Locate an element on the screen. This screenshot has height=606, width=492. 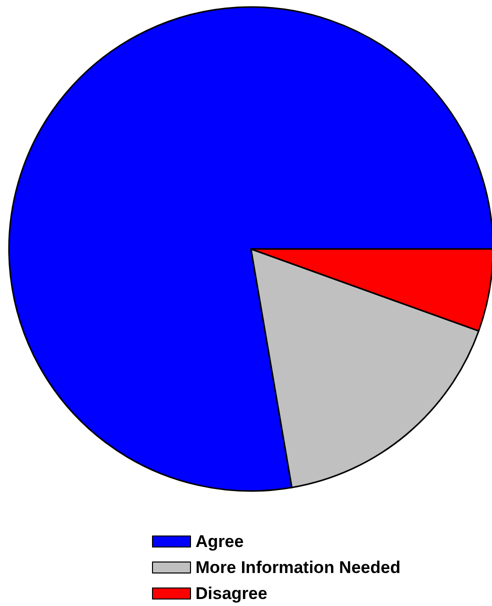
legend-label: More Information Needed is located at coordinates (298, 567).